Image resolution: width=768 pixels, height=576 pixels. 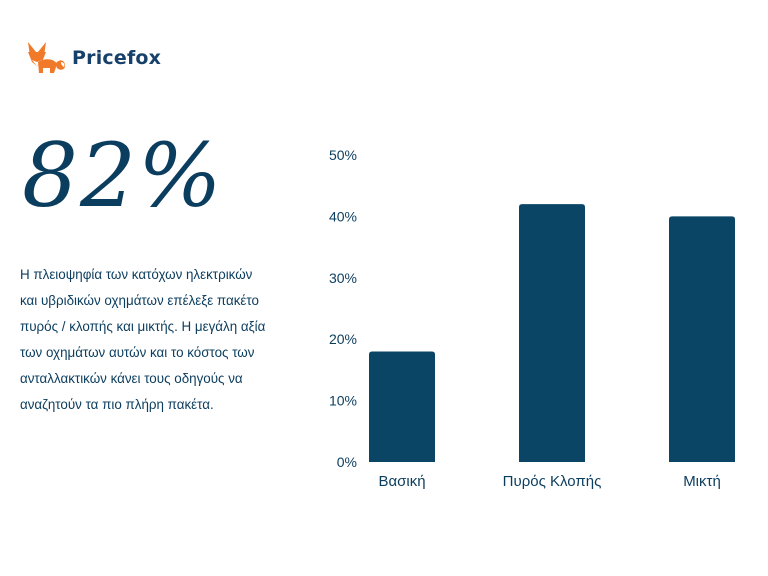 I want to click on brand-logo: Pricefox, so click(x=92, y=58).